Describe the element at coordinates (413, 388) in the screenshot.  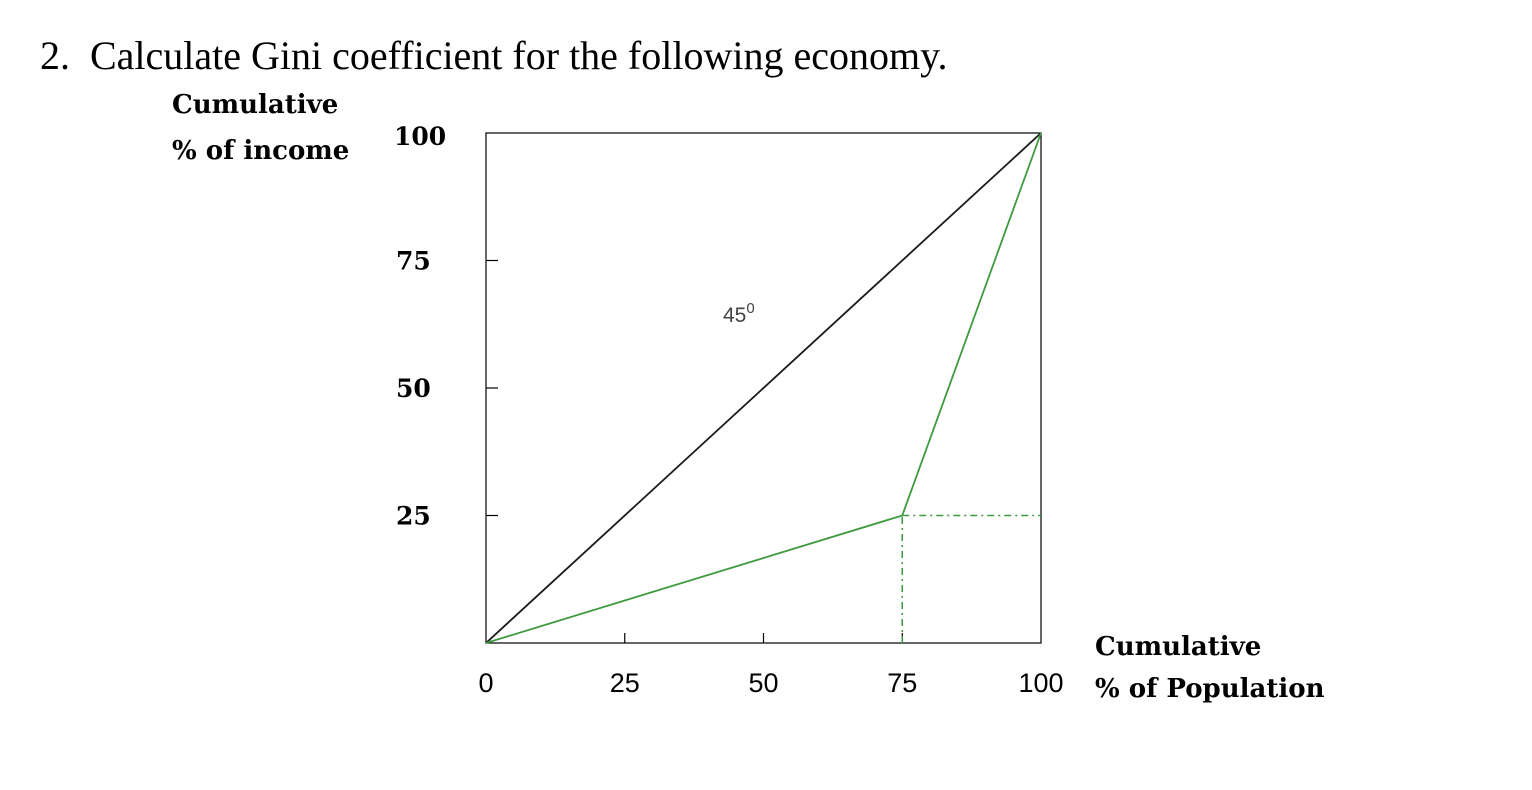
I see `y-tick-label: 50` at that location.